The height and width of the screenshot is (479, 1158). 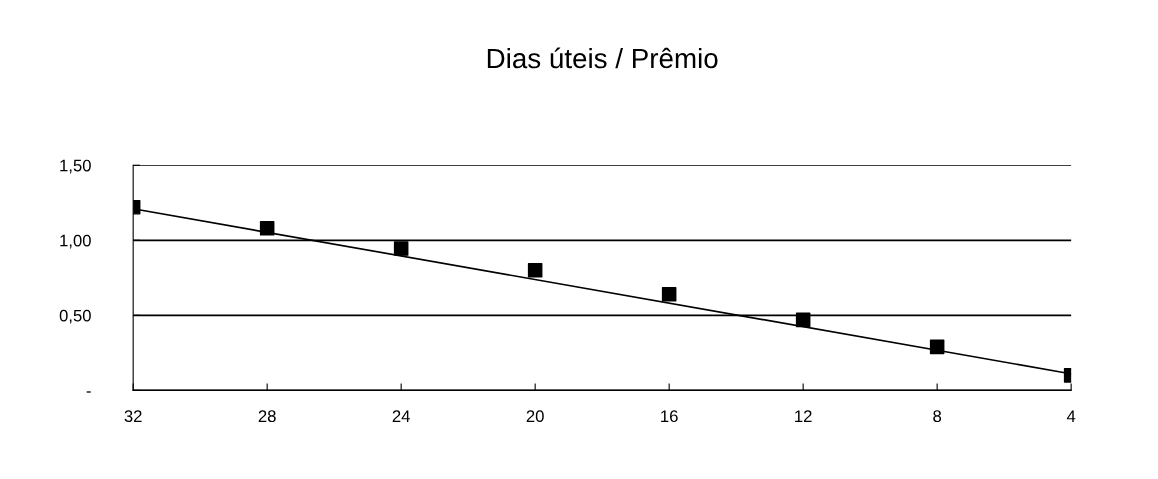 I want to click on chart-title: Dias úteis / Prêmio, so click(x=602, y=58).